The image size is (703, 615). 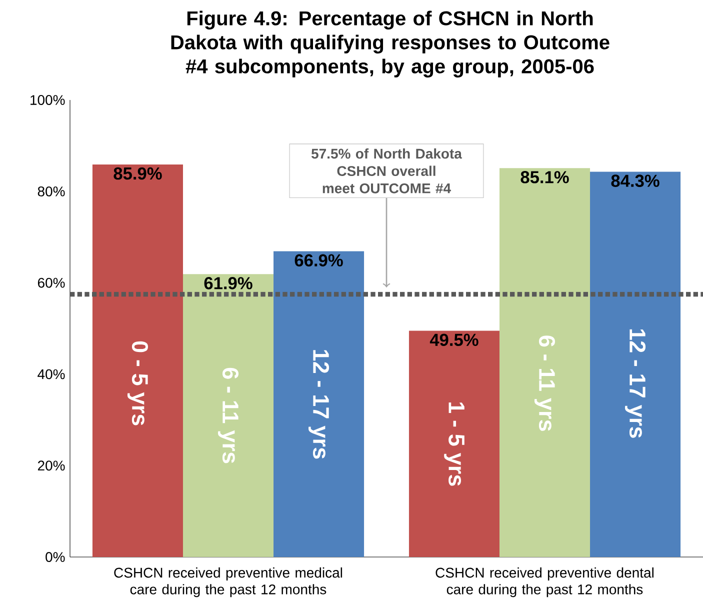 I want to click on x-tick-label: CSHCN received preventive dental care during the past 12 months, so click(x=545, y=582).